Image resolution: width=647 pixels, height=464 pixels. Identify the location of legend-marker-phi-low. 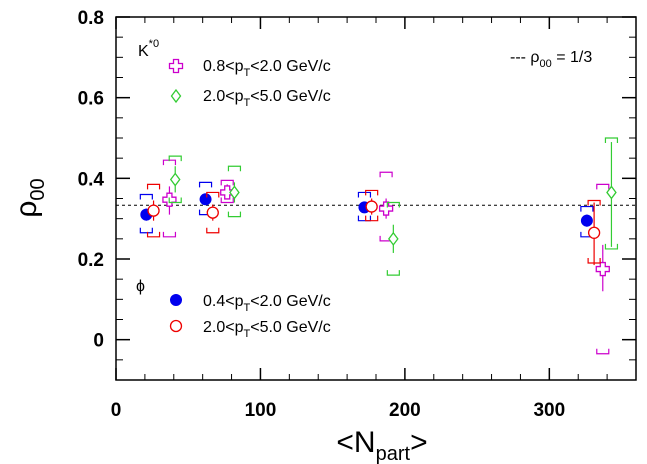
(176, 300).